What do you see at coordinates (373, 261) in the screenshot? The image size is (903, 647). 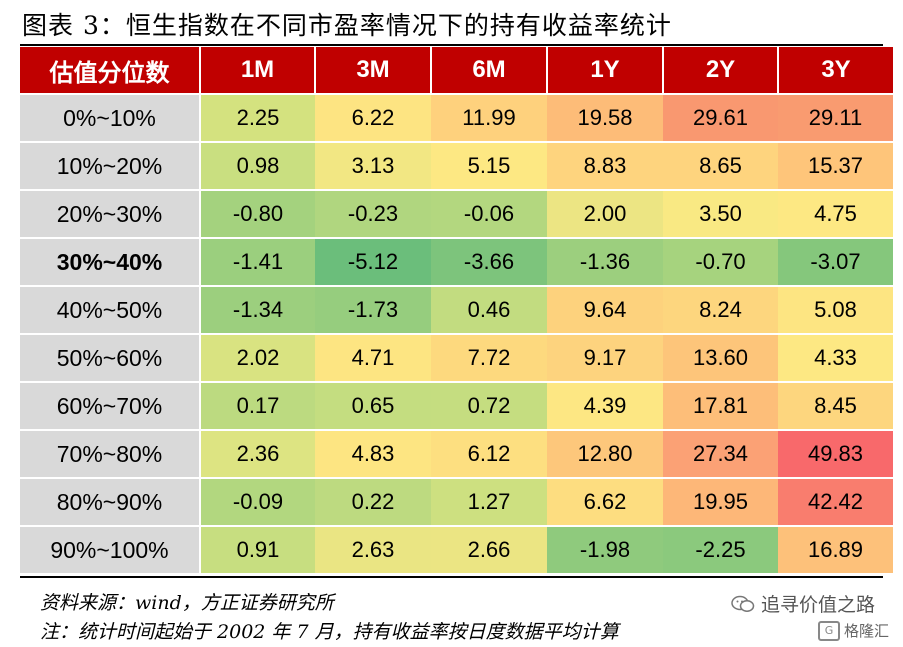 I see `value-cell: -5.12` at bounding box center [373, 261].